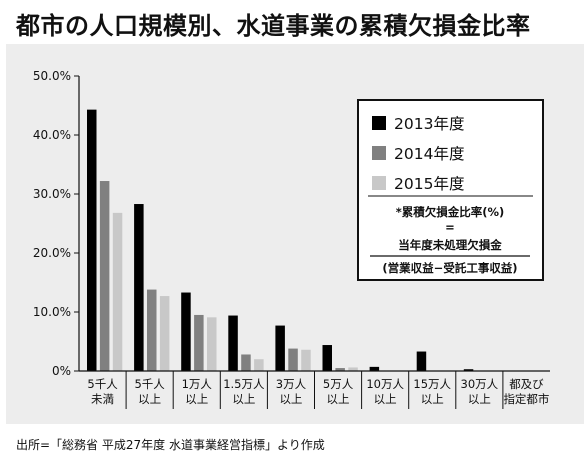  I want to click on bar-2015年度-0, so click(117, 291).